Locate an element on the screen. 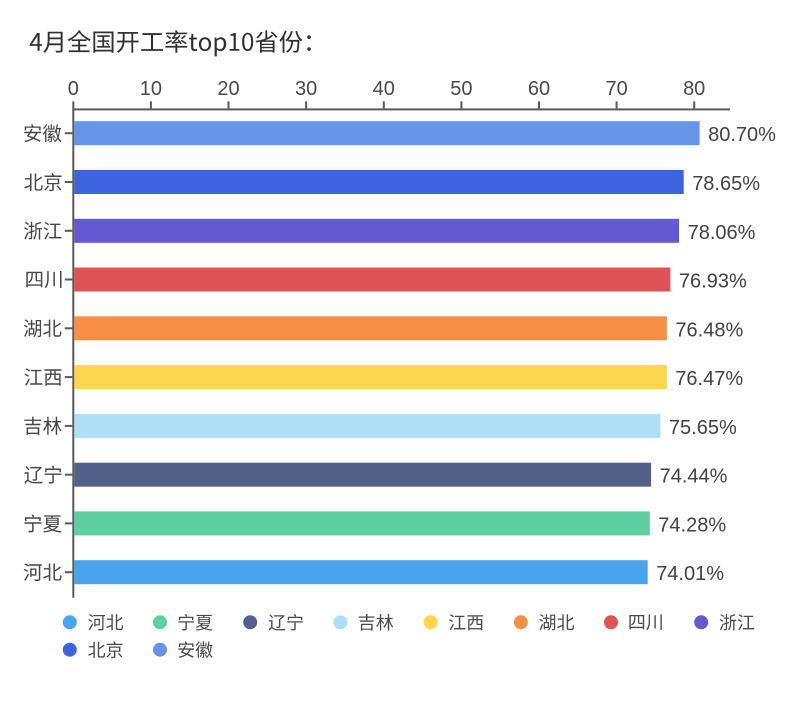  svg-text: 20 is located at coordinates (228, 89).